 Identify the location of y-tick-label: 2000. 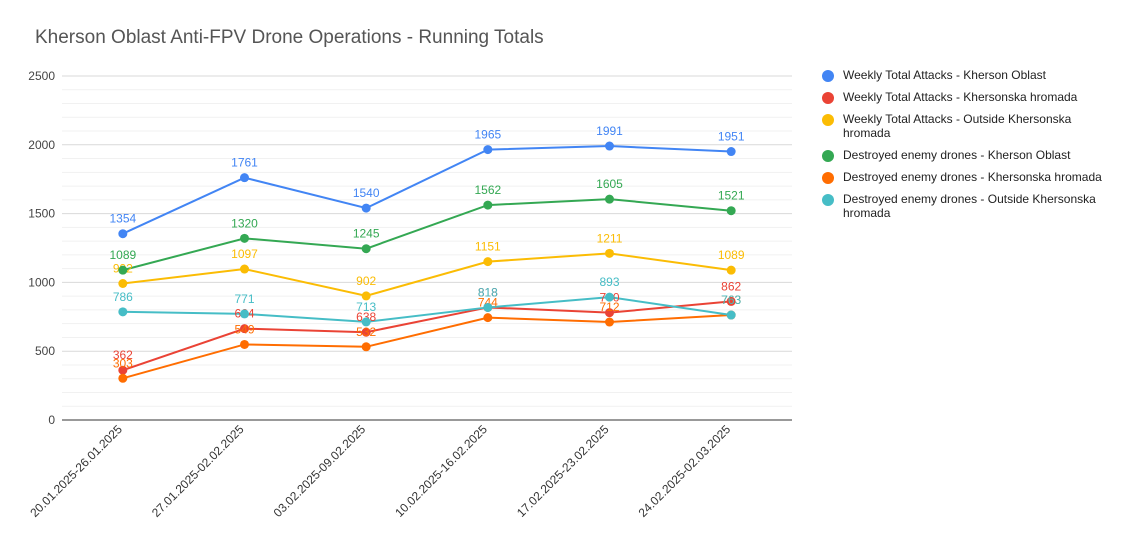
(41, 145).